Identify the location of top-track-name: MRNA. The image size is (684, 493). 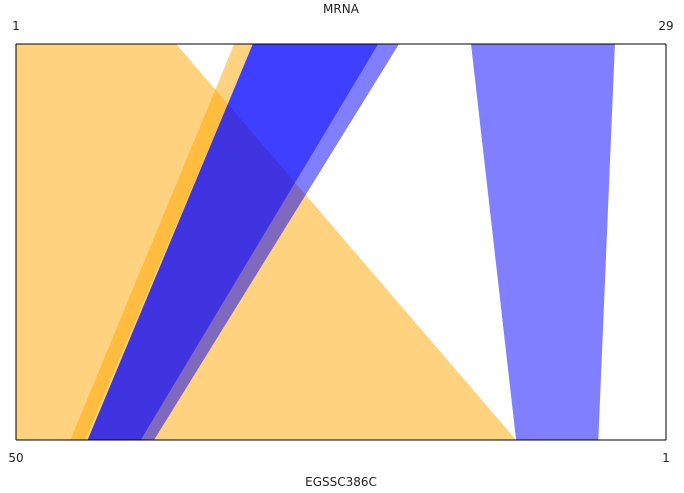
(341, 9).